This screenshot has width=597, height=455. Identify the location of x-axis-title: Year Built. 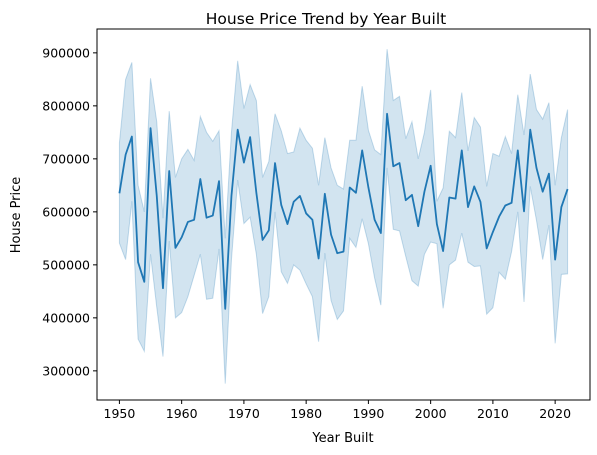
(342, 438).